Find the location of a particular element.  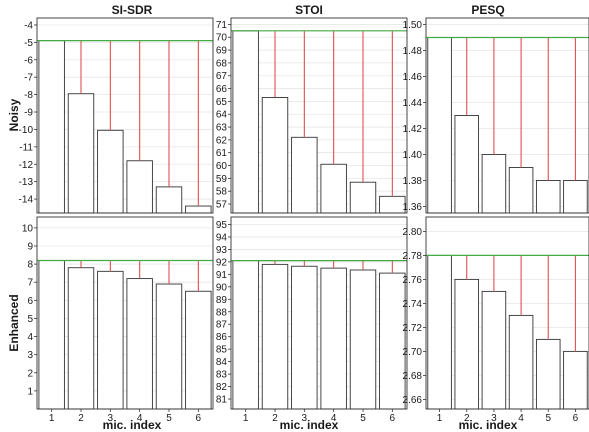

y-tick-label: 66 is located at coordinates (222, 89).